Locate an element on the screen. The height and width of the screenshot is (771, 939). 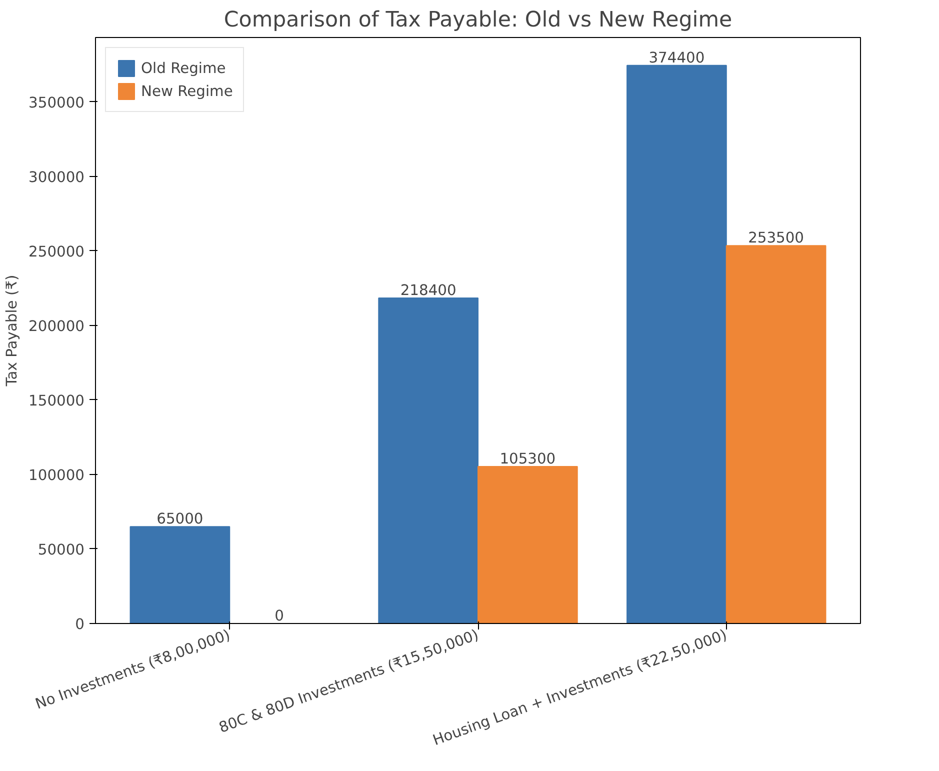
y-axis-title: Tax Payable (₹) is located at coordinates (12, 331).